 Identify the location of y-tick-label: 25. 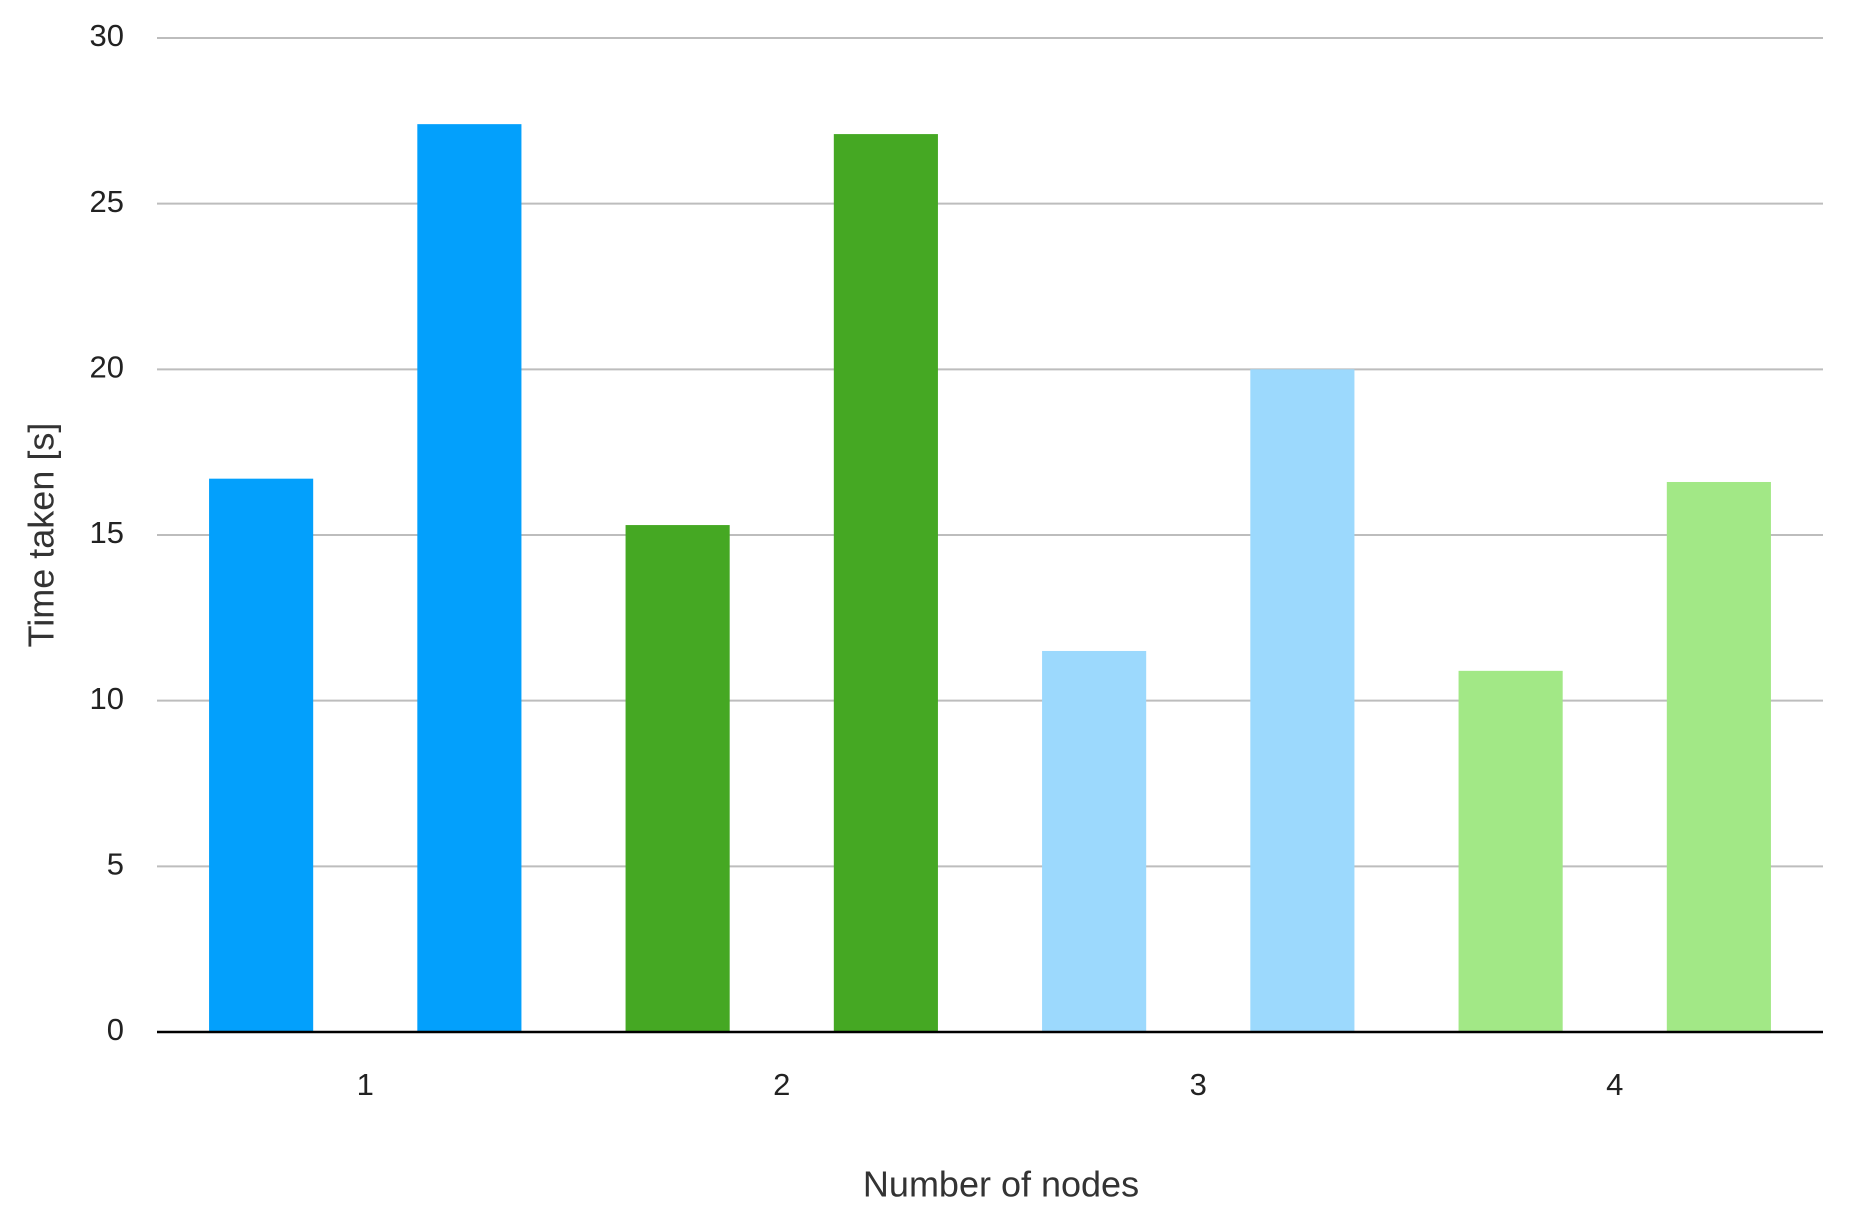
(107, 201).